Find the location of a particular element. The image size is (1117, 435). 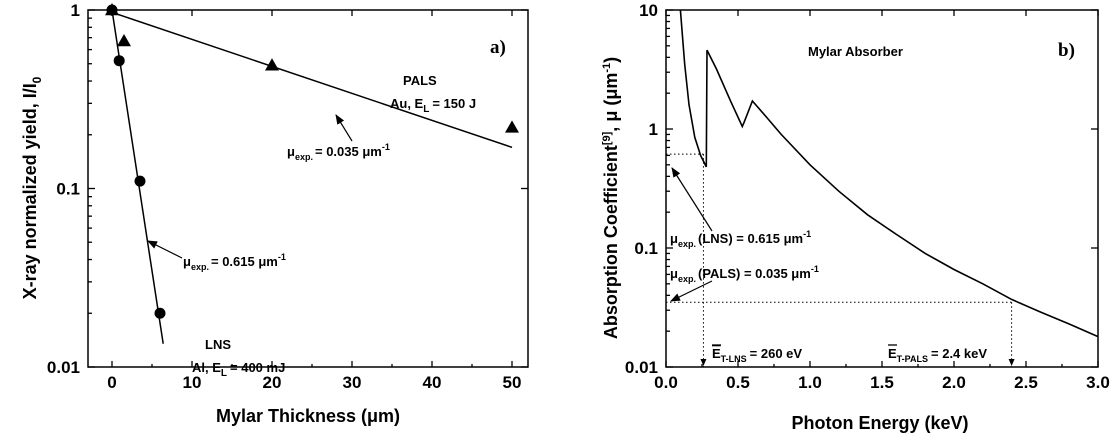

b-mu-lns-annotation: μexp. (LNS) = 0.615 μm-1 is located at coordinates (740, 239).